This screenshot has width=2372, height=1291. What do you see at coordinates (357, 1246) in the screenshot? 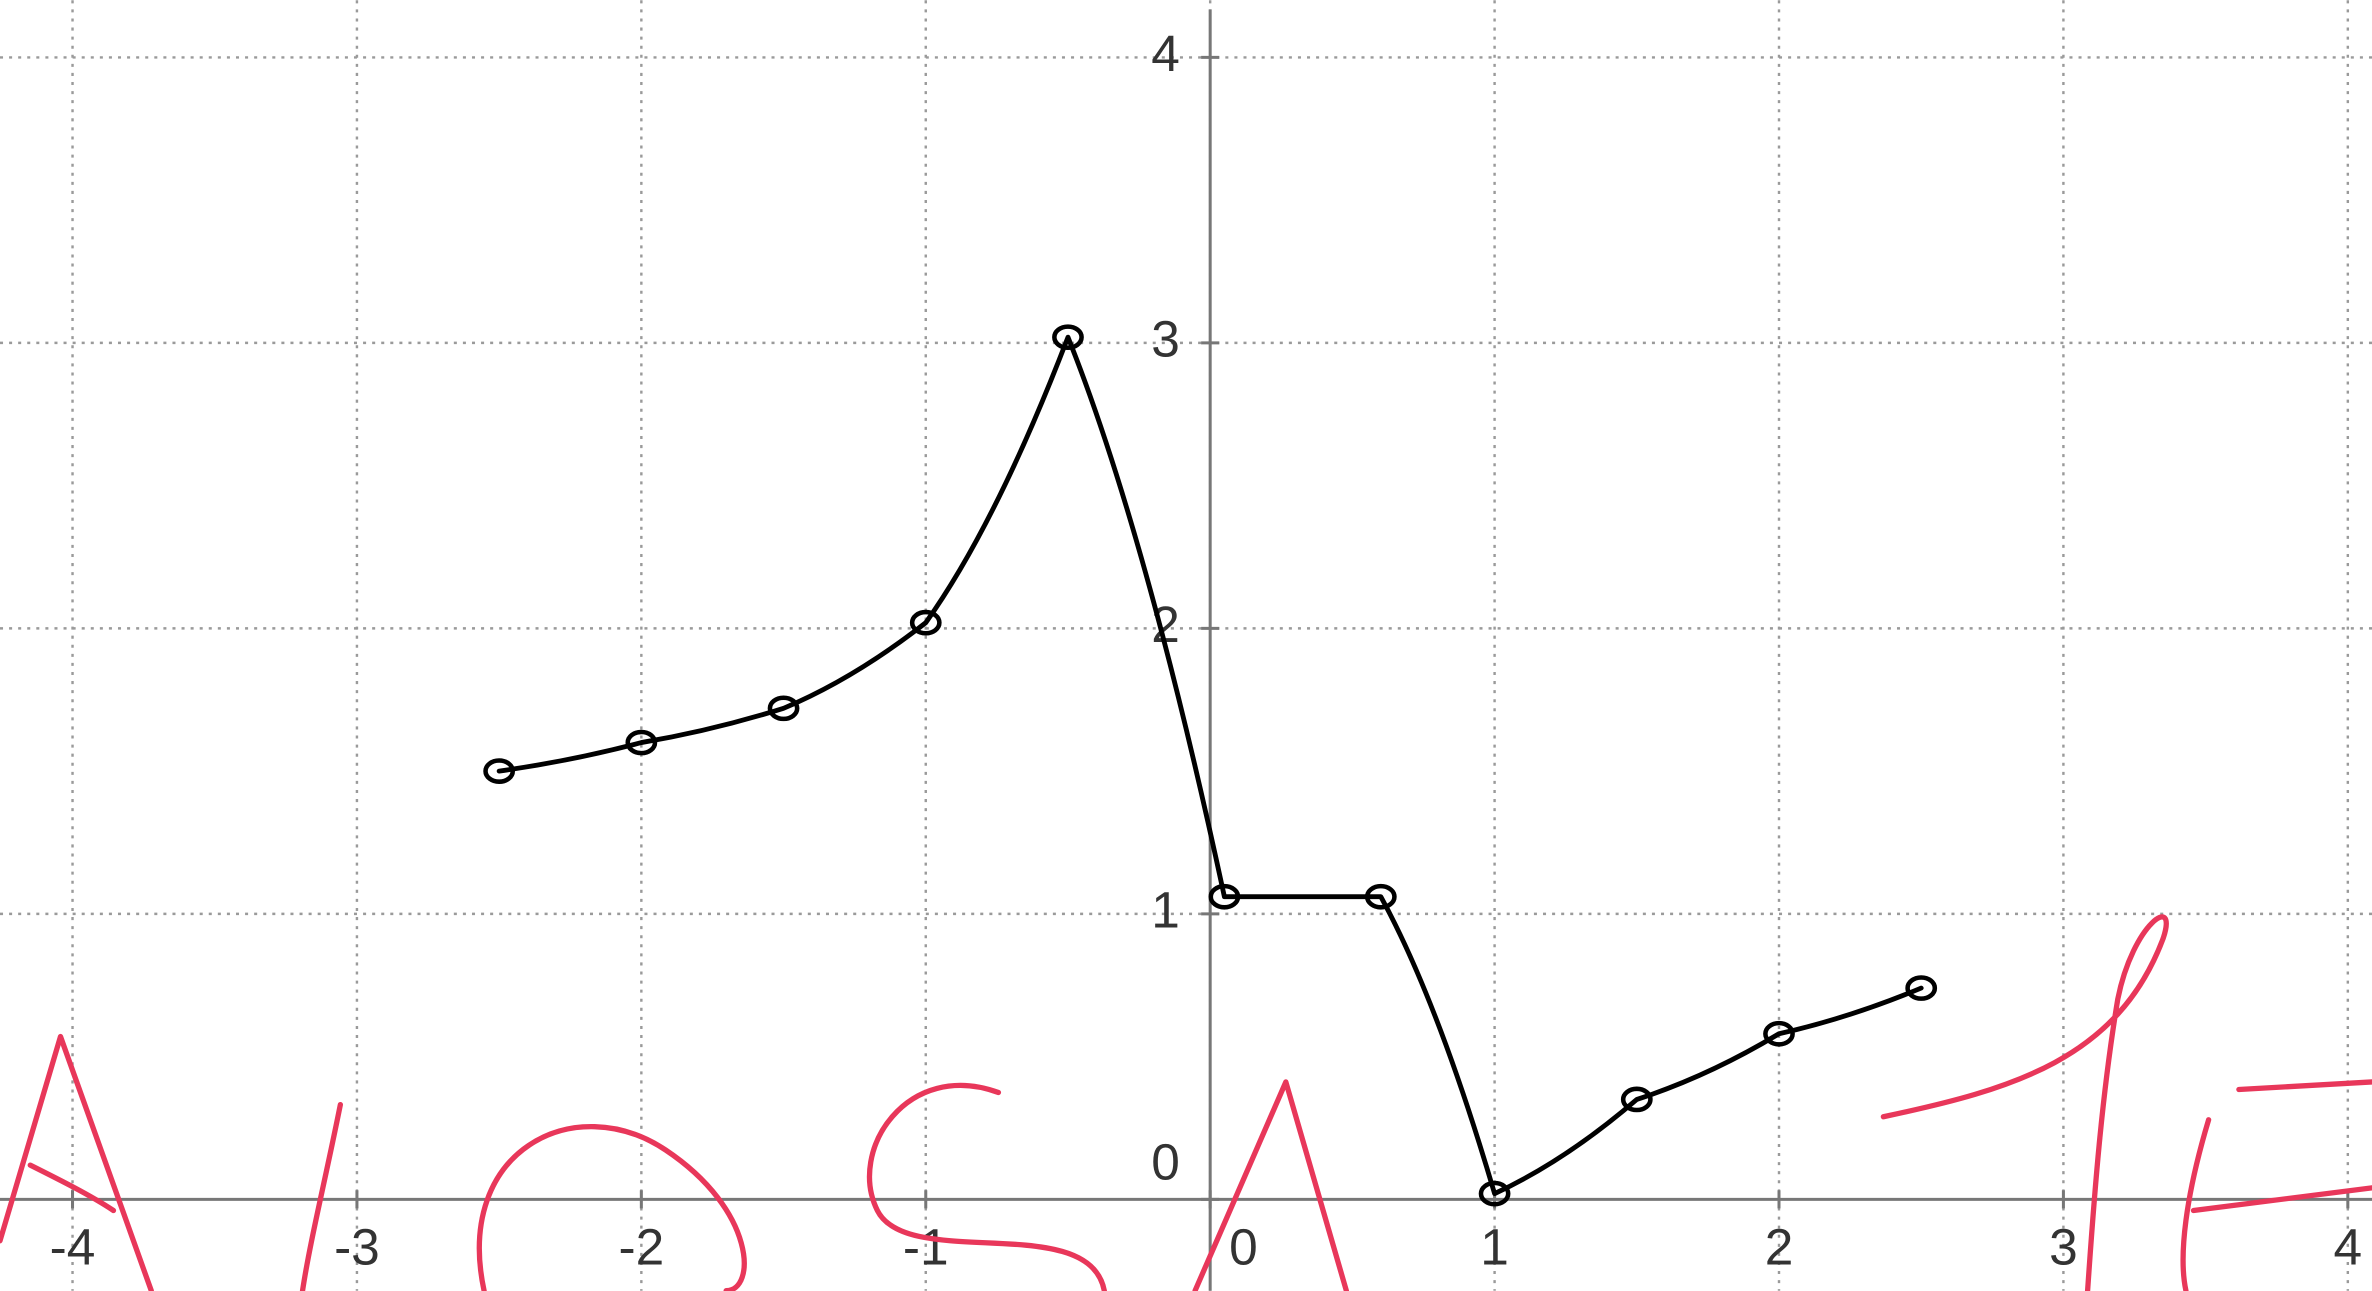
I see `x-tick-label: -3` at bounding box center [357, 1246].